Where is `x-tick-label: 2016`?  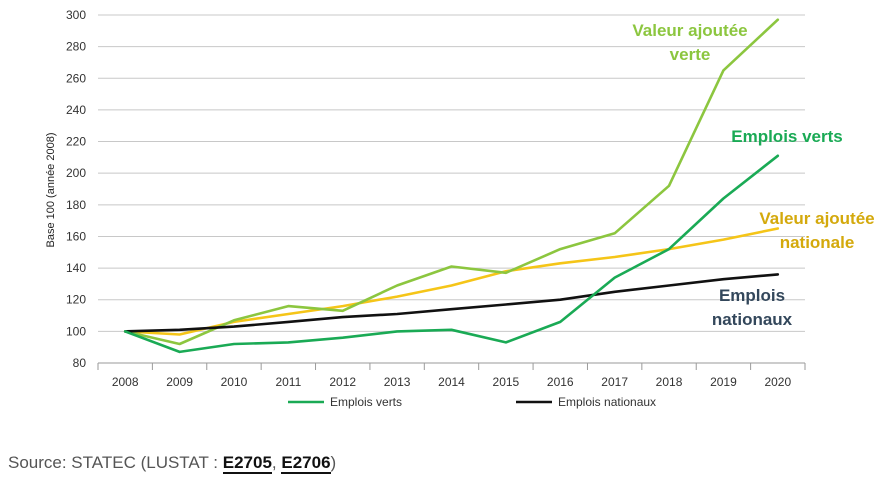 x-tick-label: 2016 is located at coordinates (560, 382).